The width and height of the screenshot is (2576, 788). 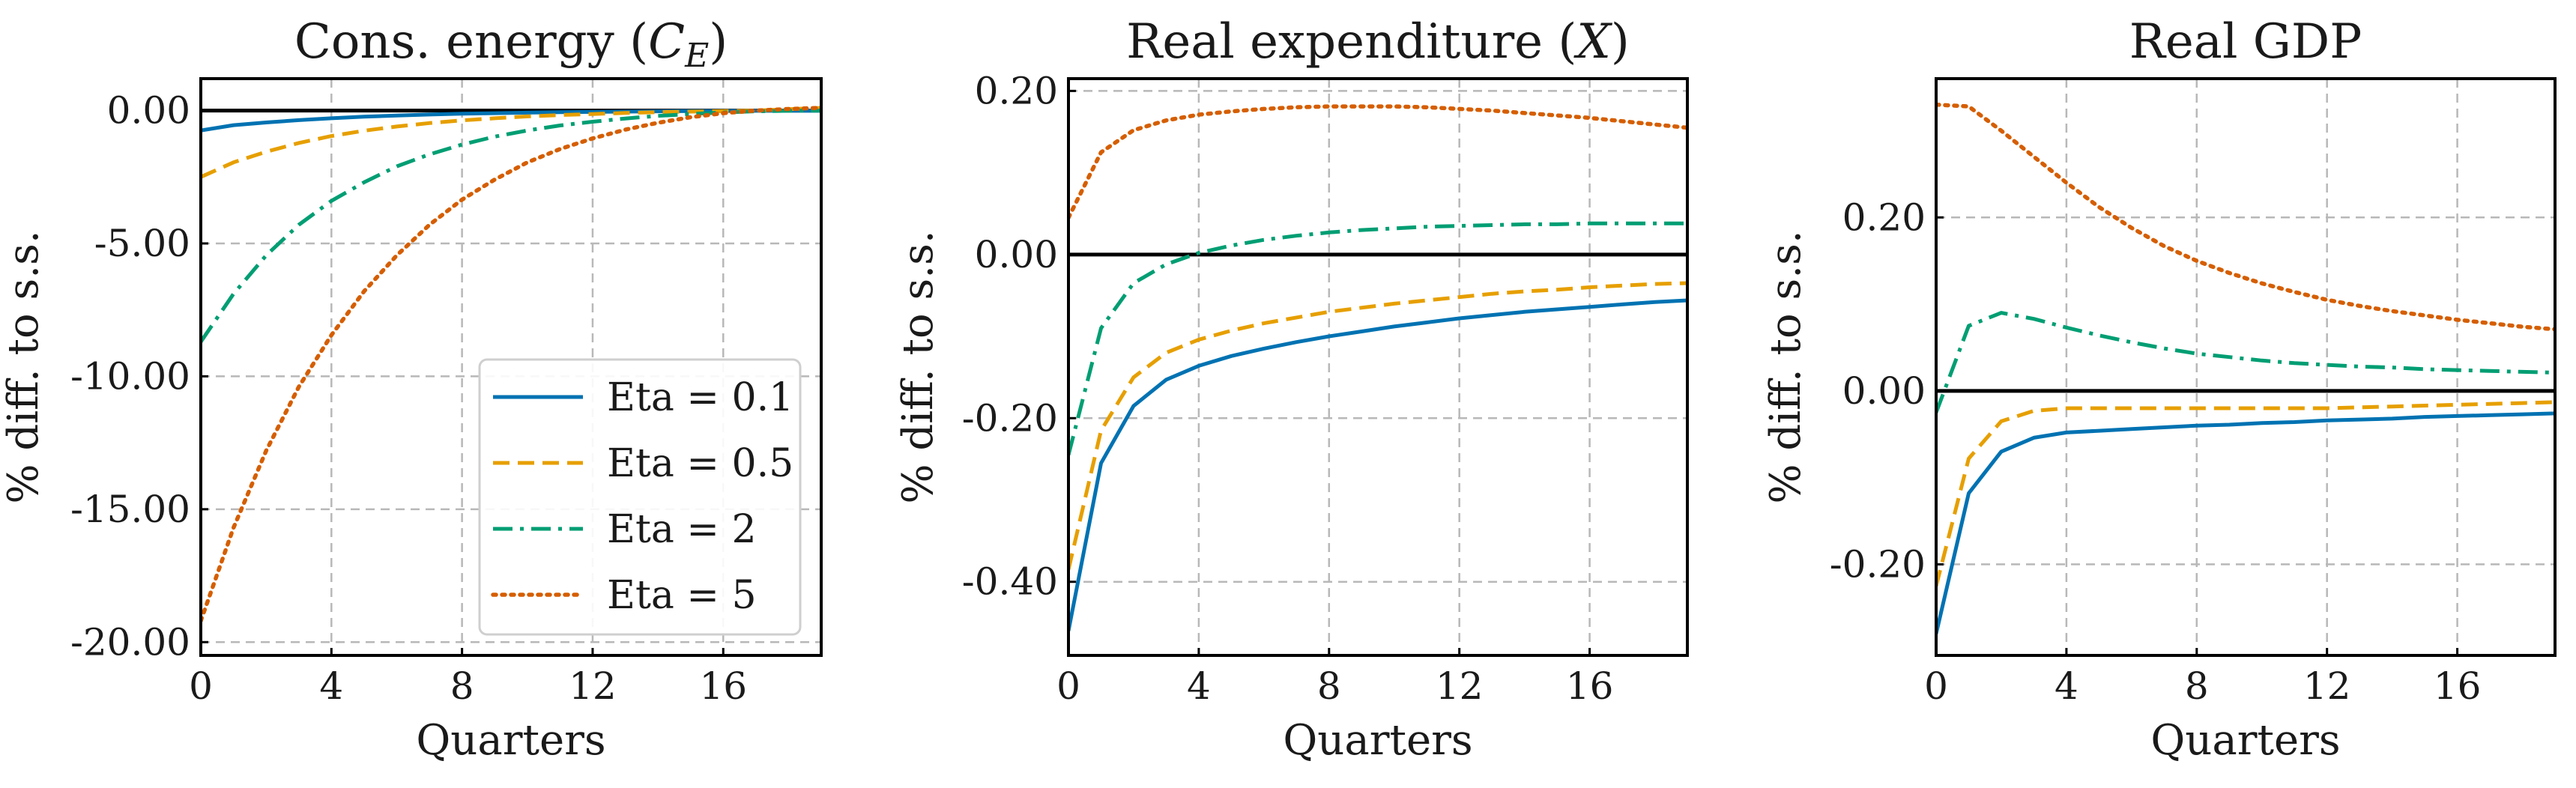 I want to click on y-tick-label: -5.00, so click(x=142, y=243).